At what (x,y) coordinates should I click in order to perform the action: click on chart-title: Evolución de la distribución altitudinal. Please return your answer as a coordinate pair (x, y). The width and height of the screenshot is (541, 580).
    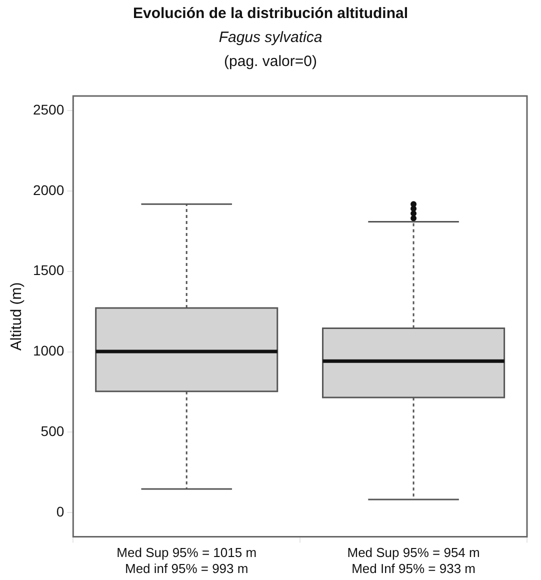
    Looking at the image, I should click on (271, 14).